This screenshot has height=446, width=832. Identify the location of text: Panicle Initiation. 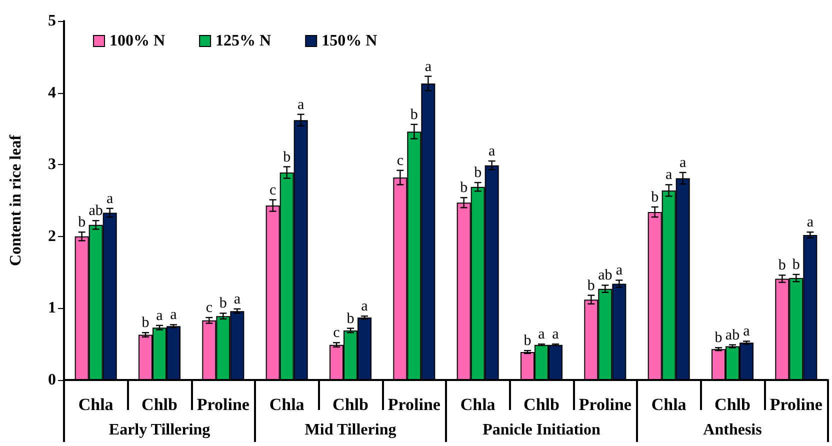
(541, 430).